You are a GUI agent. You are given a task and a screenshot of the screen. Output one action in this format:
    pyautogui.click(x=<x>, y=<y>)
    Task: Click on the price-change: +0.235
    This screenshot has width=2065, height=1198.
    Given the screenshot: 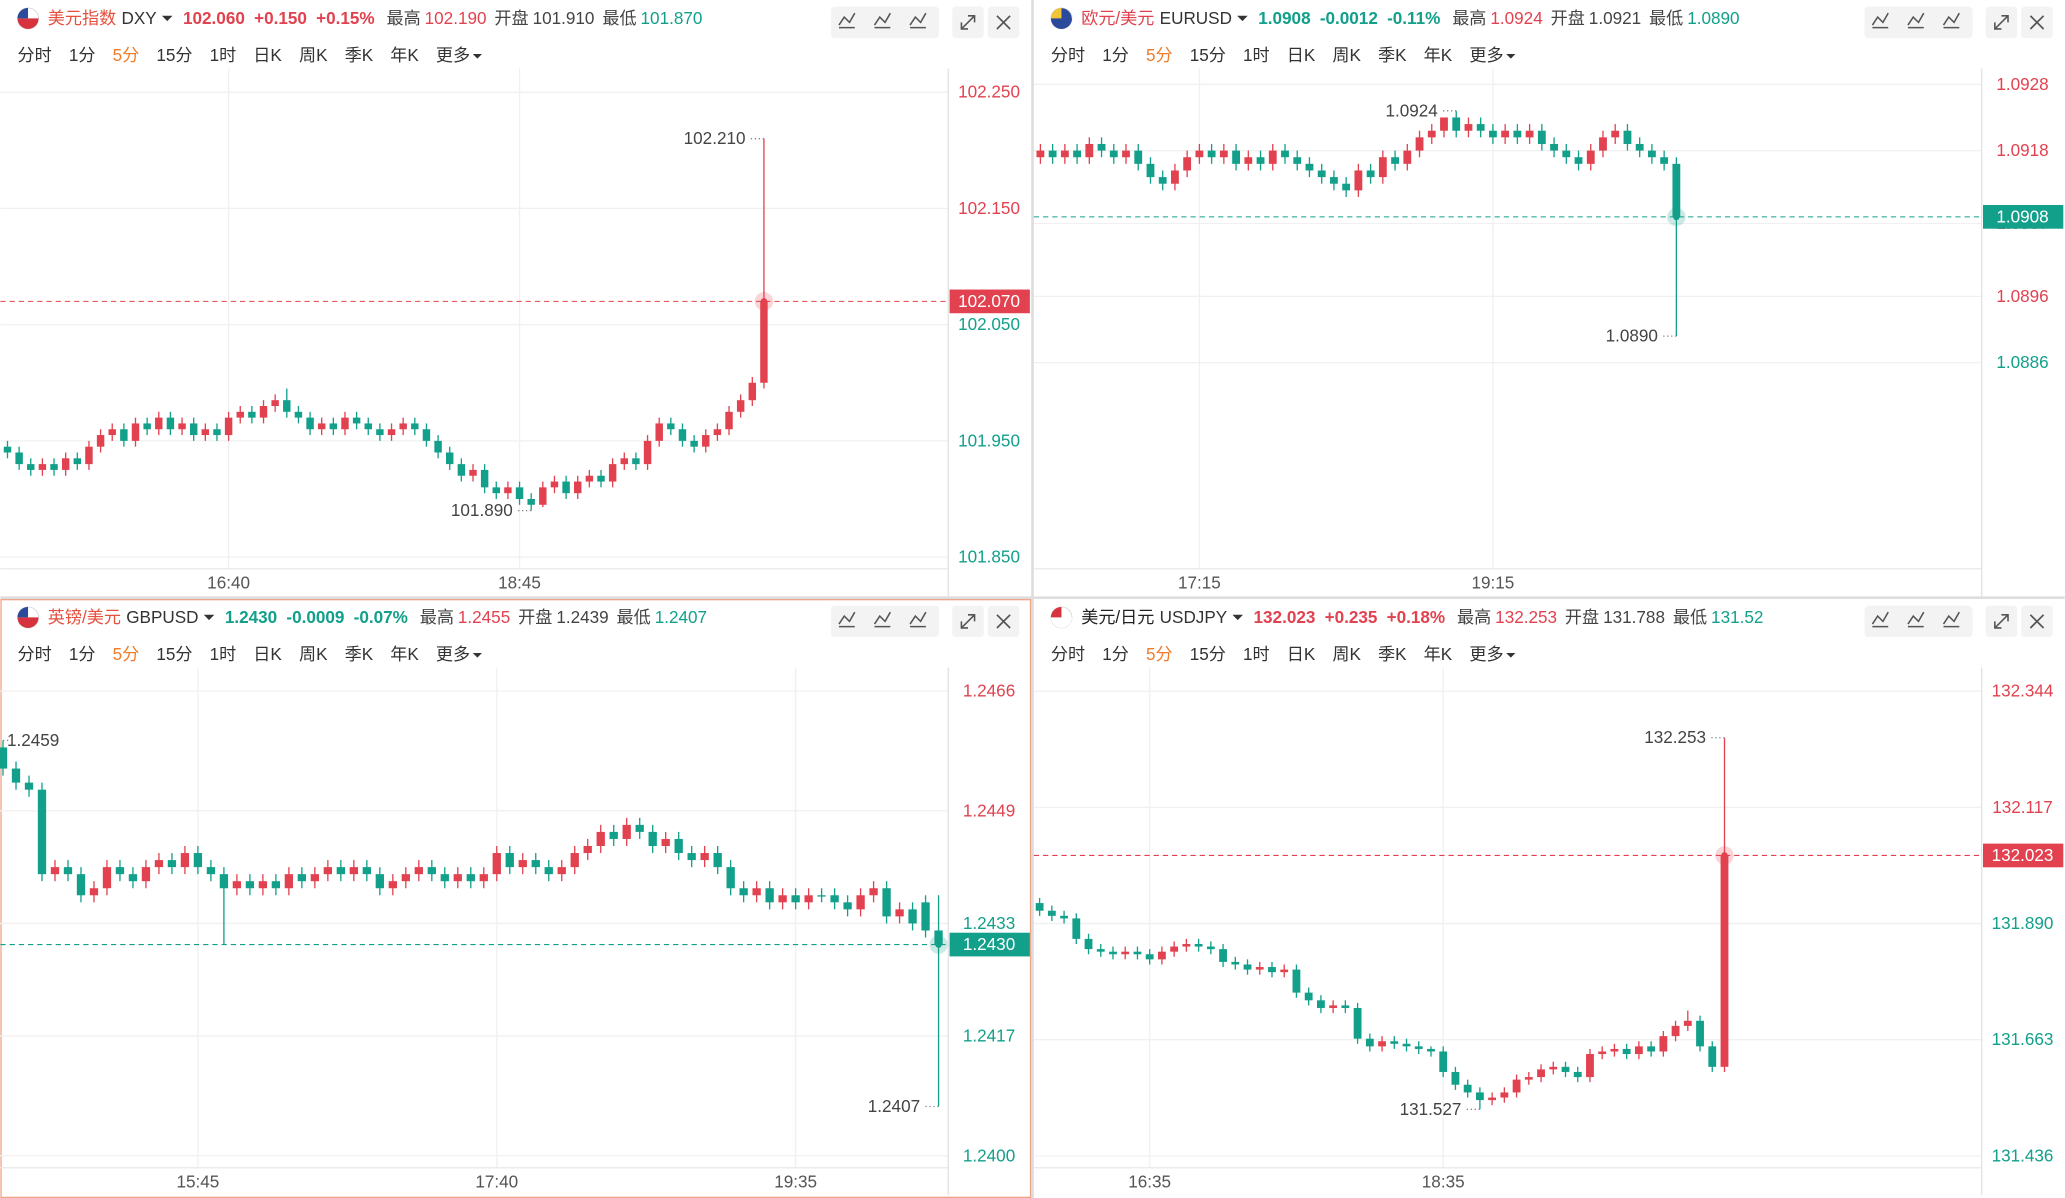 What is the action you would take?
    pyautogui.click(x=1351, y=617)
    